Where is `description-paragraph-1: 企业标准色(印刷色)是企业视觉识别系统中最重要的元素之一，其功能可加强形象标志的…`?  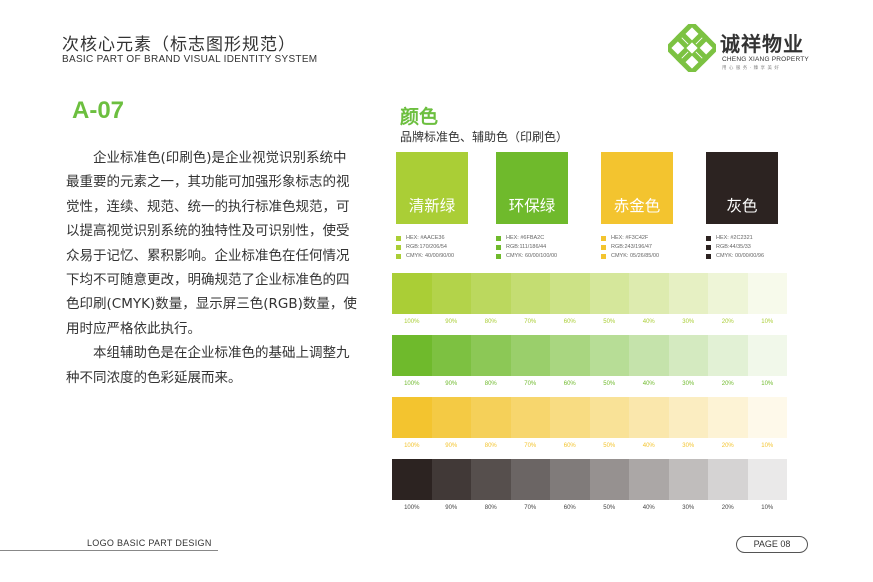
description-paragraph-1: 企业标准色(印刷色)是企业视觉识别系统中最重要的元素之一，其功能可加强形象标志的… is located at coordinates (211, 243).